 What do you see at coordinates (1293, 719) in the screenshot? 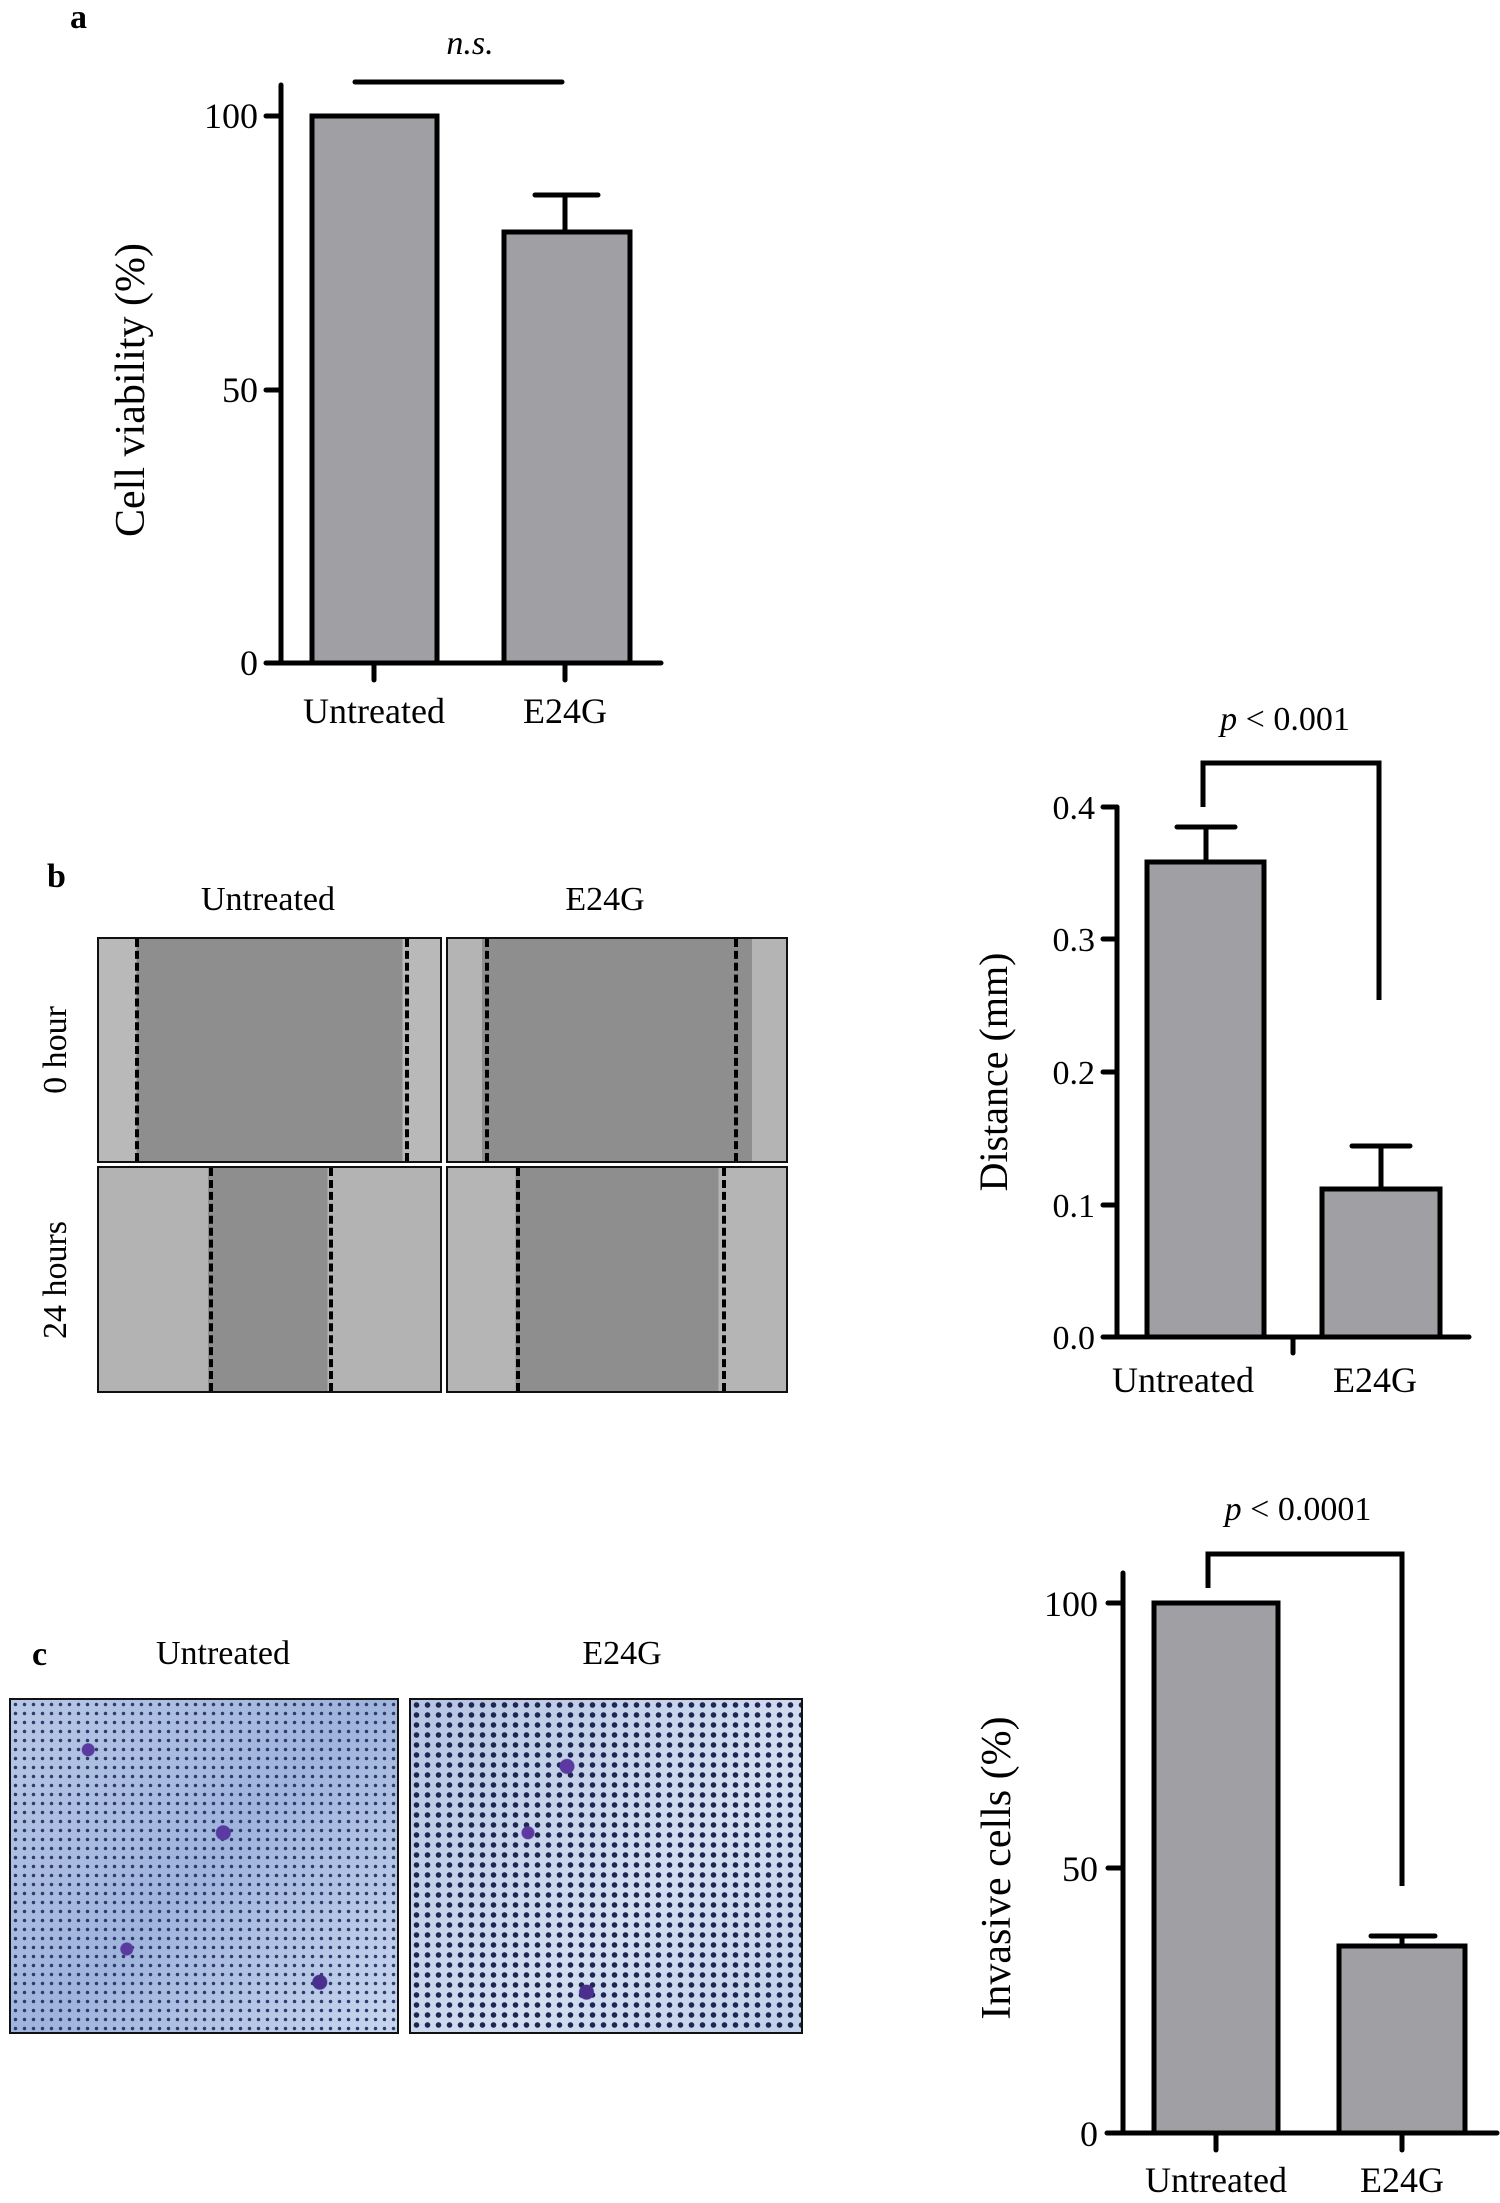
I see `p-value-b: < 0.001` at bounding box center [1293, 719].